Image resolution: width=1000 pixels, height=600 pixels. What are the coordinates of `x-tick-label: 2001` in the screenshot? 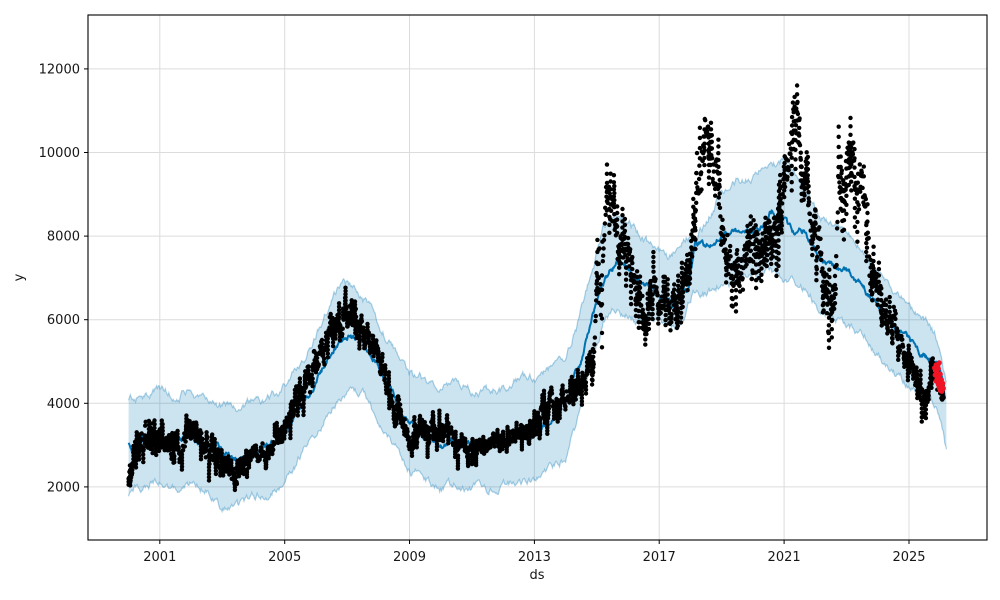 It's located at (159, 557).